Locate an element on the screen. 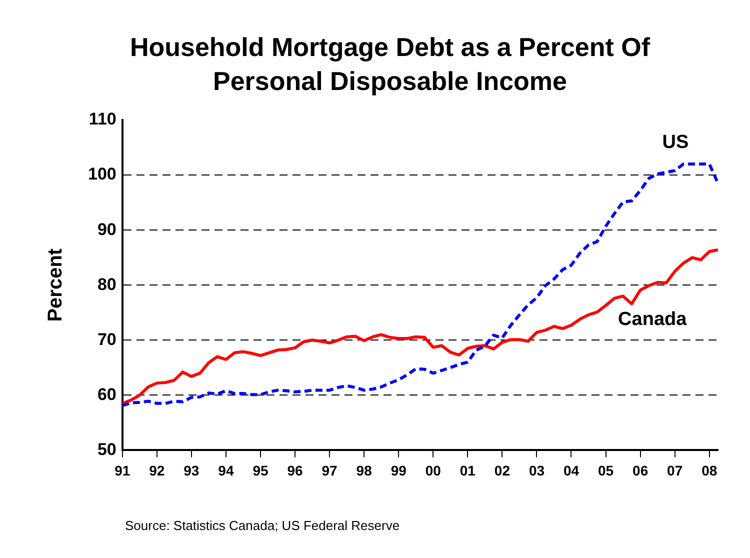  y-tick-label: 100 is located at coordinates (102, 174).